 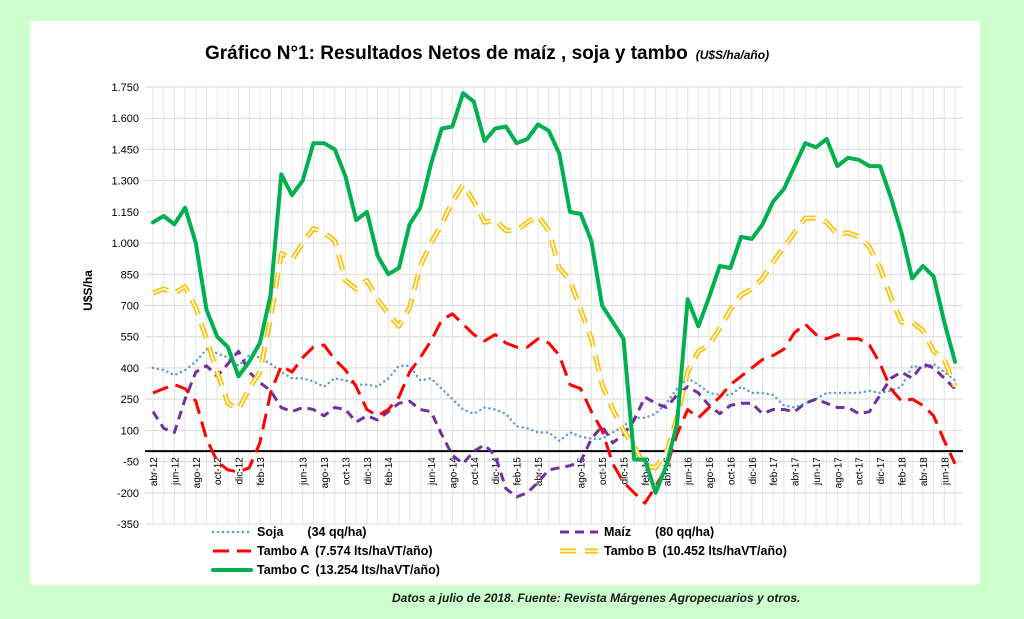 What do you see at coordinates (125, 182) in the screenshot?
I see `y-tick-label: 1.300` at bounding box center [125, 182].